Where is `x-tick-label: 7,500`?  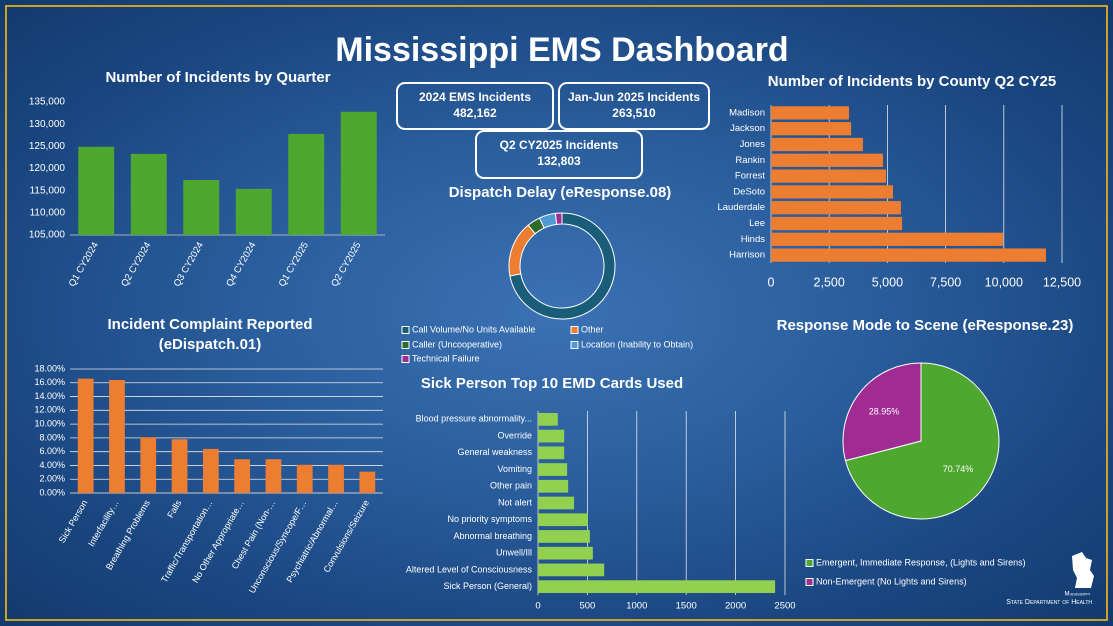 x-tick-label: 7,500 is located at coordinates (945, 282).